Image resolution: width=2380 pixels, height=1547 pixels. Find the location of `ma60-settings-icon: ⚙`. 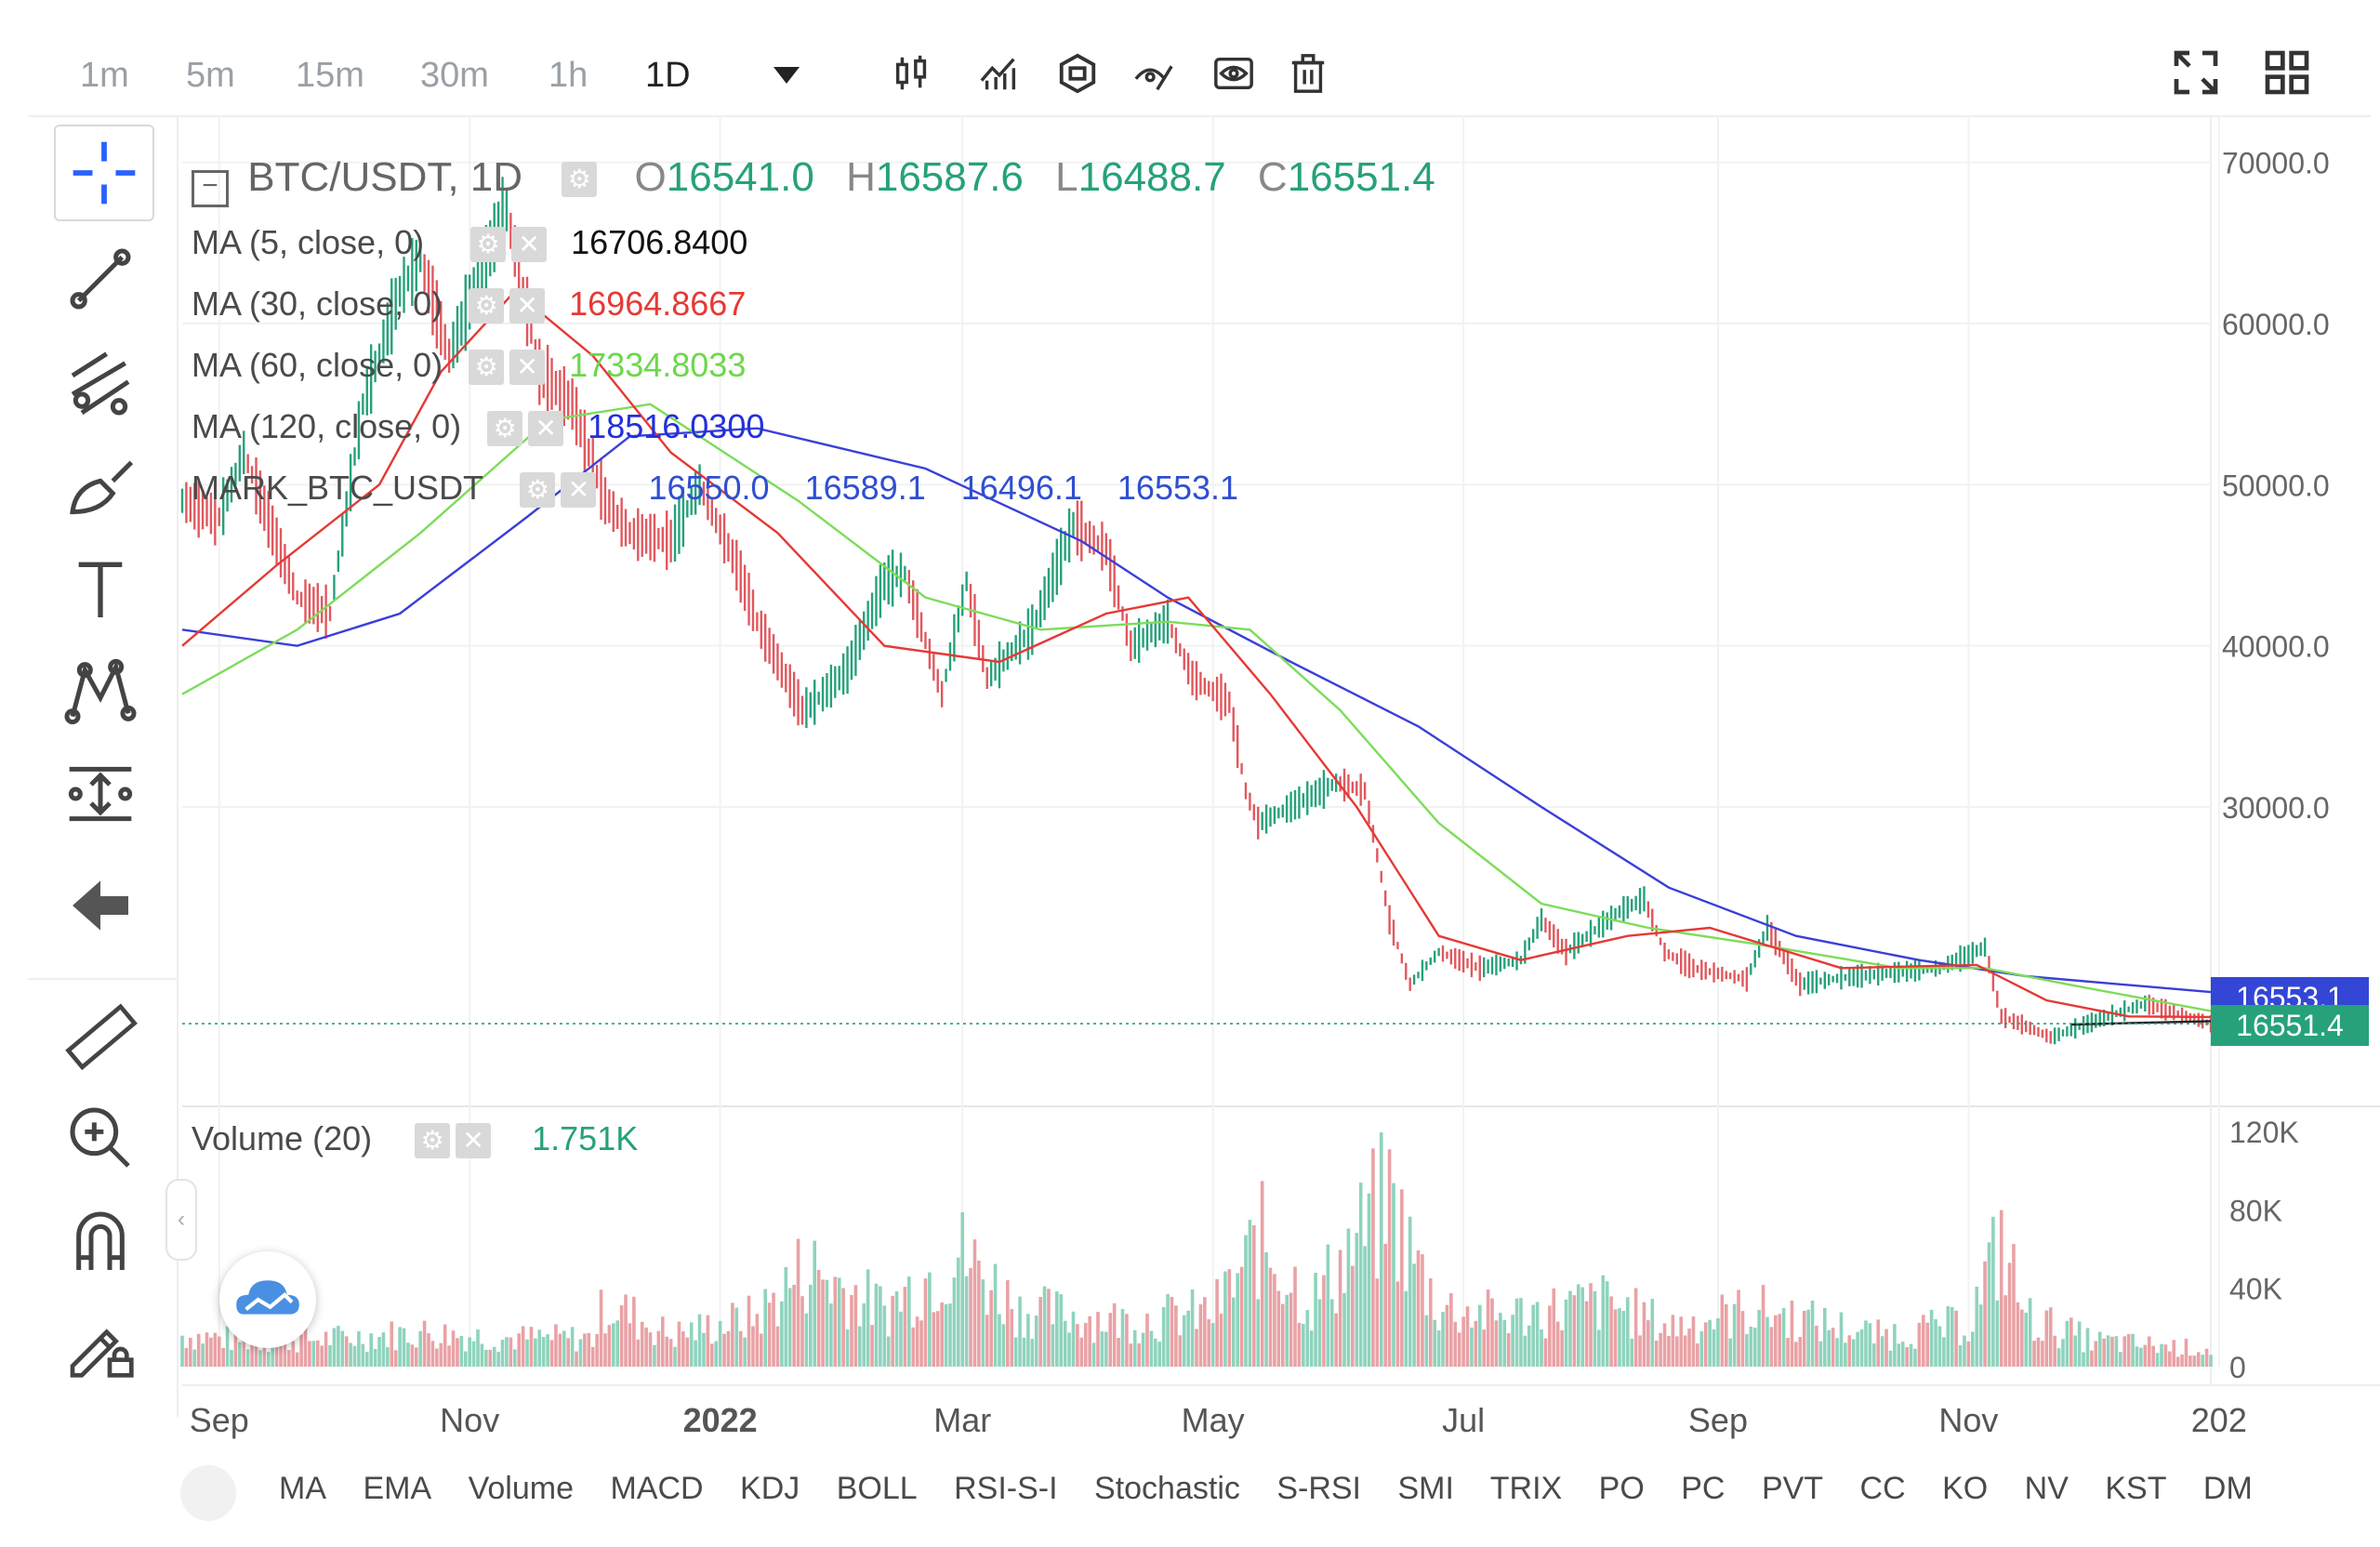

ma60-settings-icon: ⚙ is located at coordinates (487, 368).